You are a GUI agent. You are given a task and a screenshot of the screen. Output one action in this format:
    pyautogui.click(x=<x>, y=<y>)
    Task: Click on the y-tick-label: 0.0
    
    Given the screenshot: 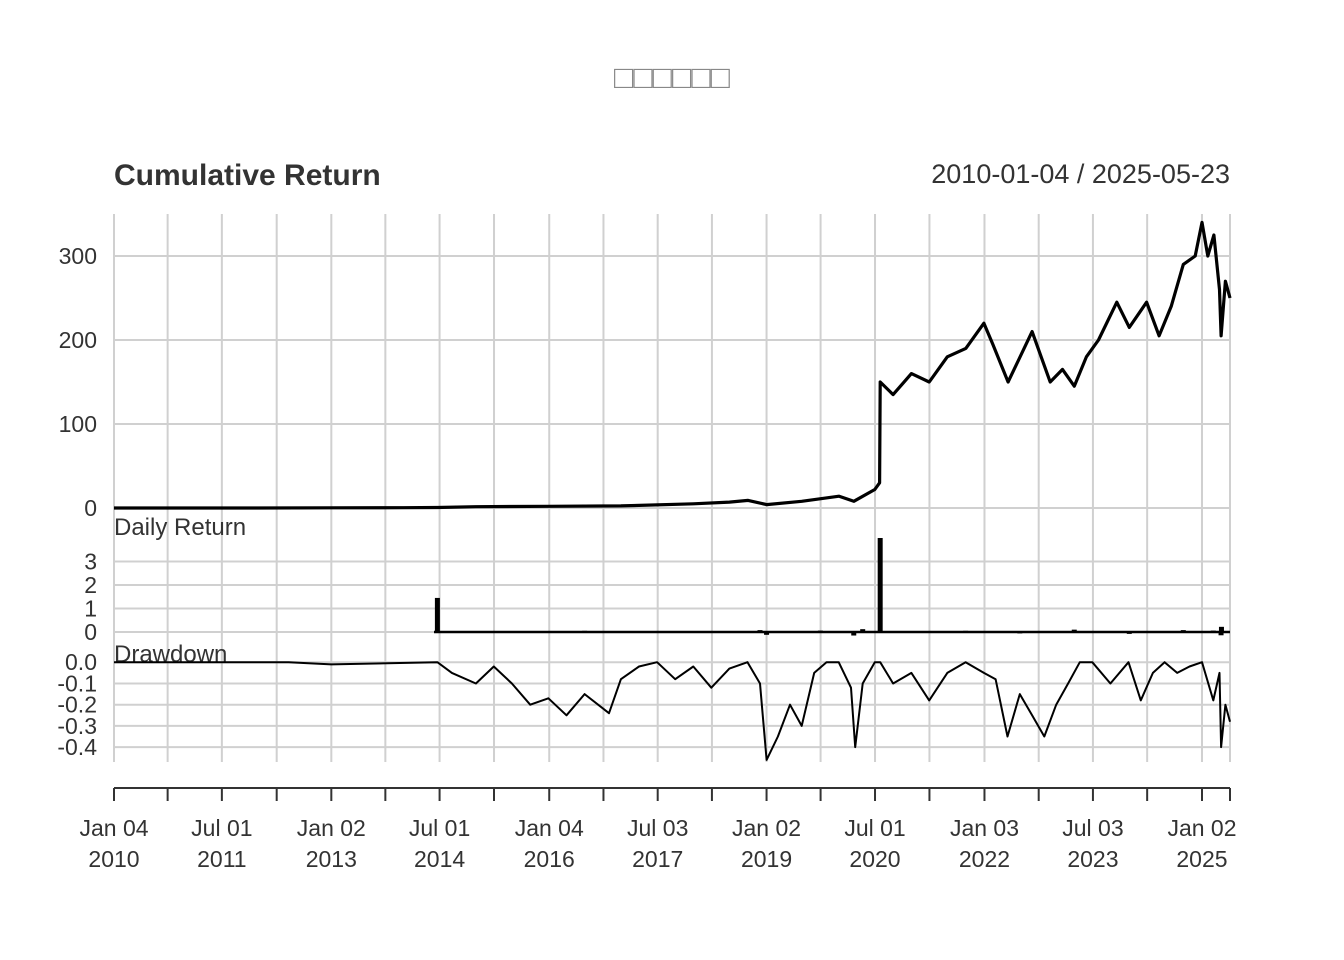 What is the action you would take?
    pyautogui.click(x=81, y=662)
    